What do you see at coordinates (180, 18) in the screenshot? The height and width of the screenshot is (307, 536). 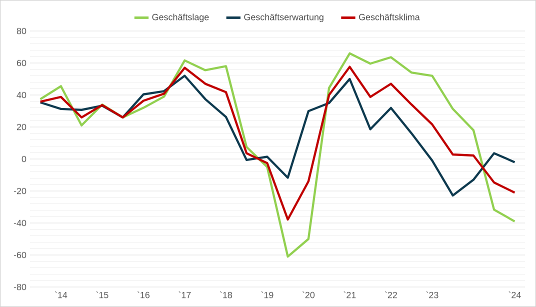 I see `legend-label: Geschäftslage` at bounding box center [180, 18].